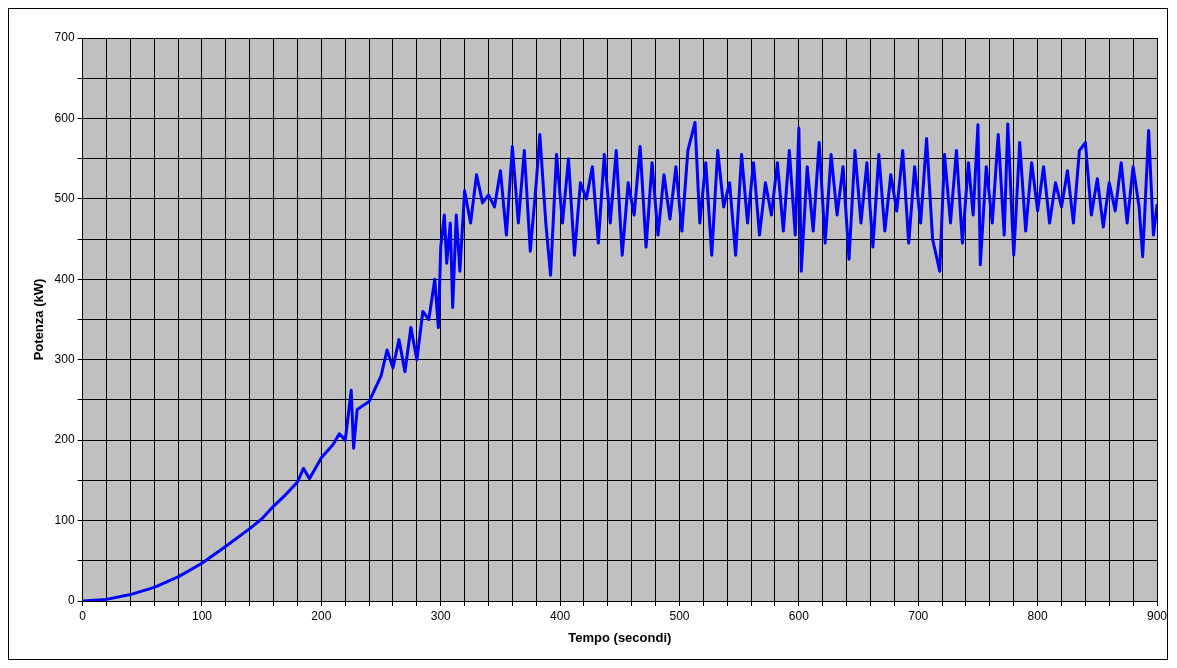 Image resolution: width=1177 pixels, height=668 pixels. Describe the element at coordinates (441, 615) in the screenshot. I see `x-tick-label: 300` at that location.